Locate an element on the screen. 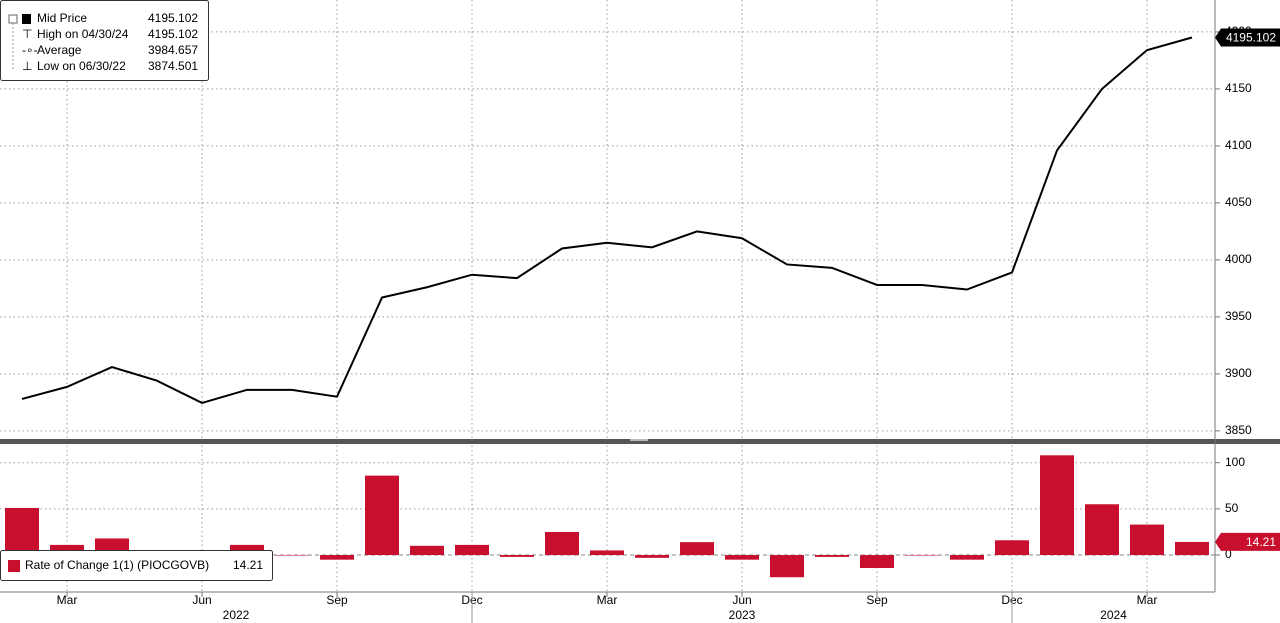 The width and height of the screenshot is (1280, 623). legend-collapse is located at coordinates (13, 19).